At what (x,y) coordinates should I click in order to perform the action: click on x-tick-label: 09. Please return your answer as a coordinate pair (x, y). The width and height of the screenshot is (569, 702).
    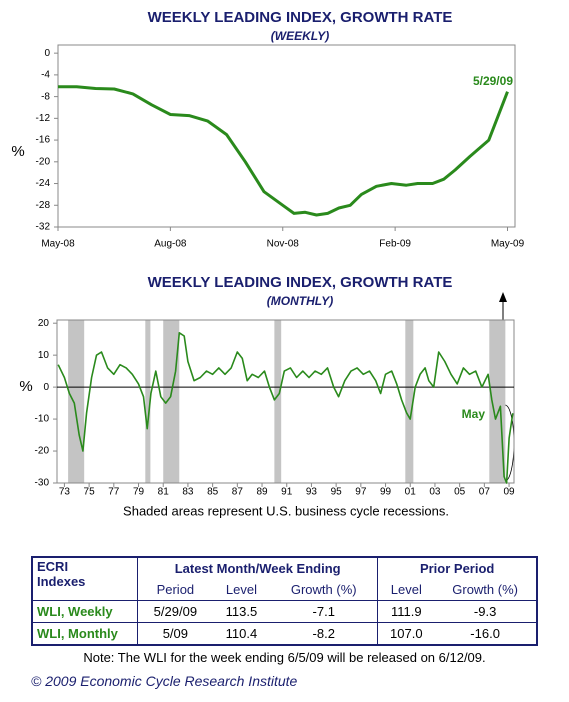
    Looking at the image, I should click on (509, 492).